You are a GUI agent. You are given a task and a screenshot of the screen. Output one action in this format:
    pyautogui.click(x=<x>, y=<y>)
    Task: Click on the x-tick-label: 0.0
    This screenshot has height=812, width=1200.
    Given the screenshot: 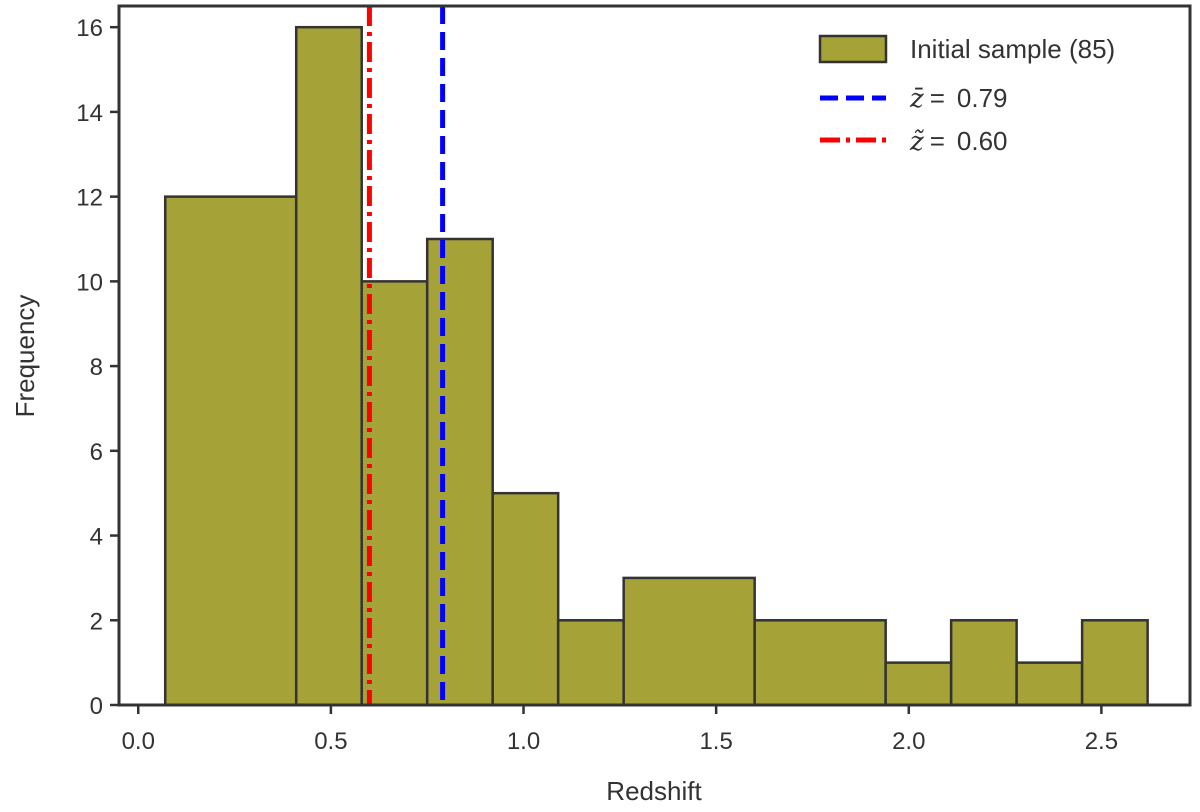 What is the action you would take?
    pyautogui.click(x=138, y=741)
    